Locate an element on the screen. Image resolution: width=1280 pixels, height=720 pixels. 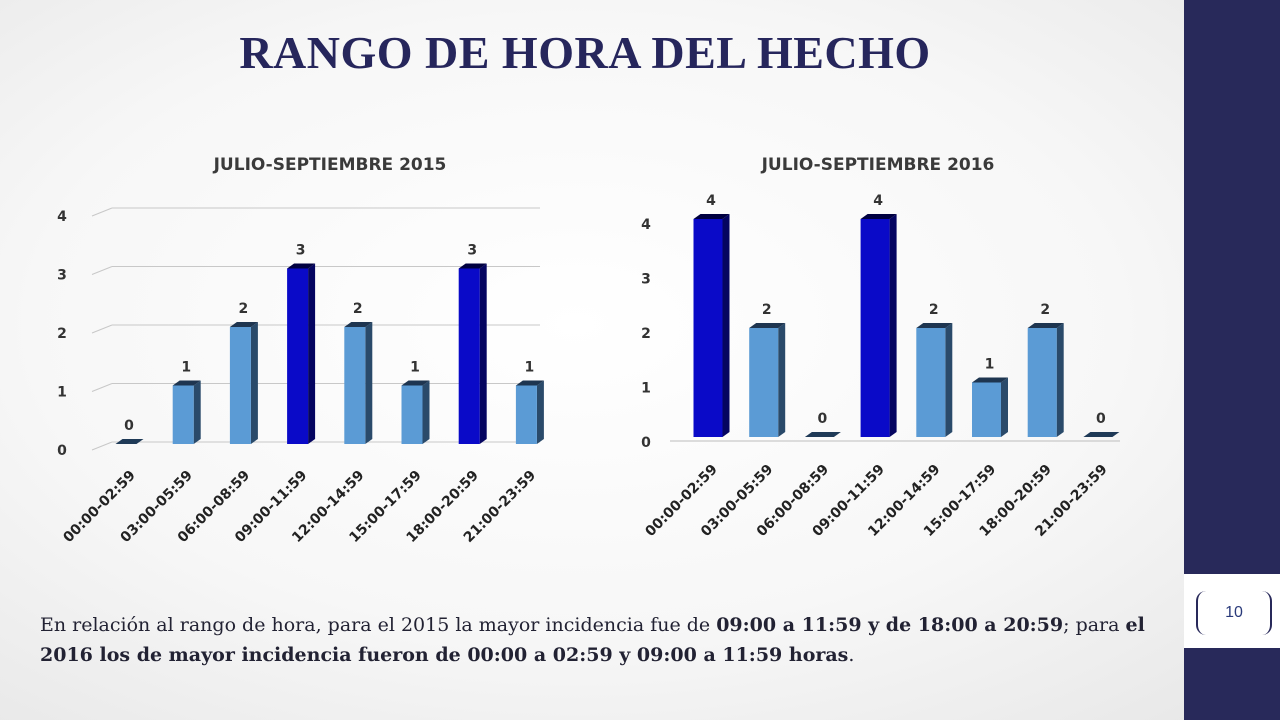
caption-part-3: . is located at coordinates (851, 655).